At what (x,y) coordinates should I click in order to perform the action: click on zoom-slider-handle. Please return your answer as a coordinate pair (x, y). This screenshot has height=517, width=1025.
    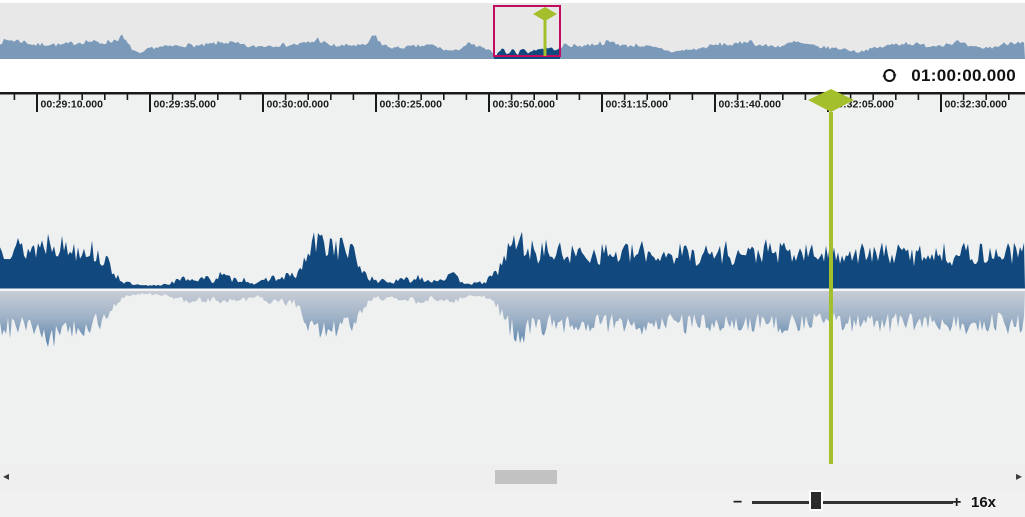
    Looking at the image, I should click on (816, 500).